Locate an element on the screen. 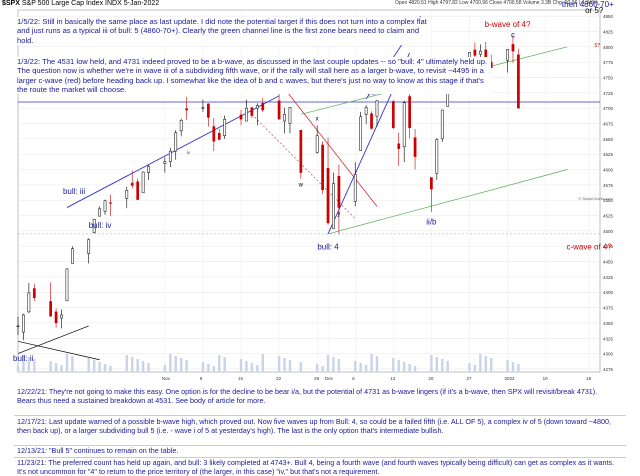  symbol: $SPX is located at coordinates (11, 3).